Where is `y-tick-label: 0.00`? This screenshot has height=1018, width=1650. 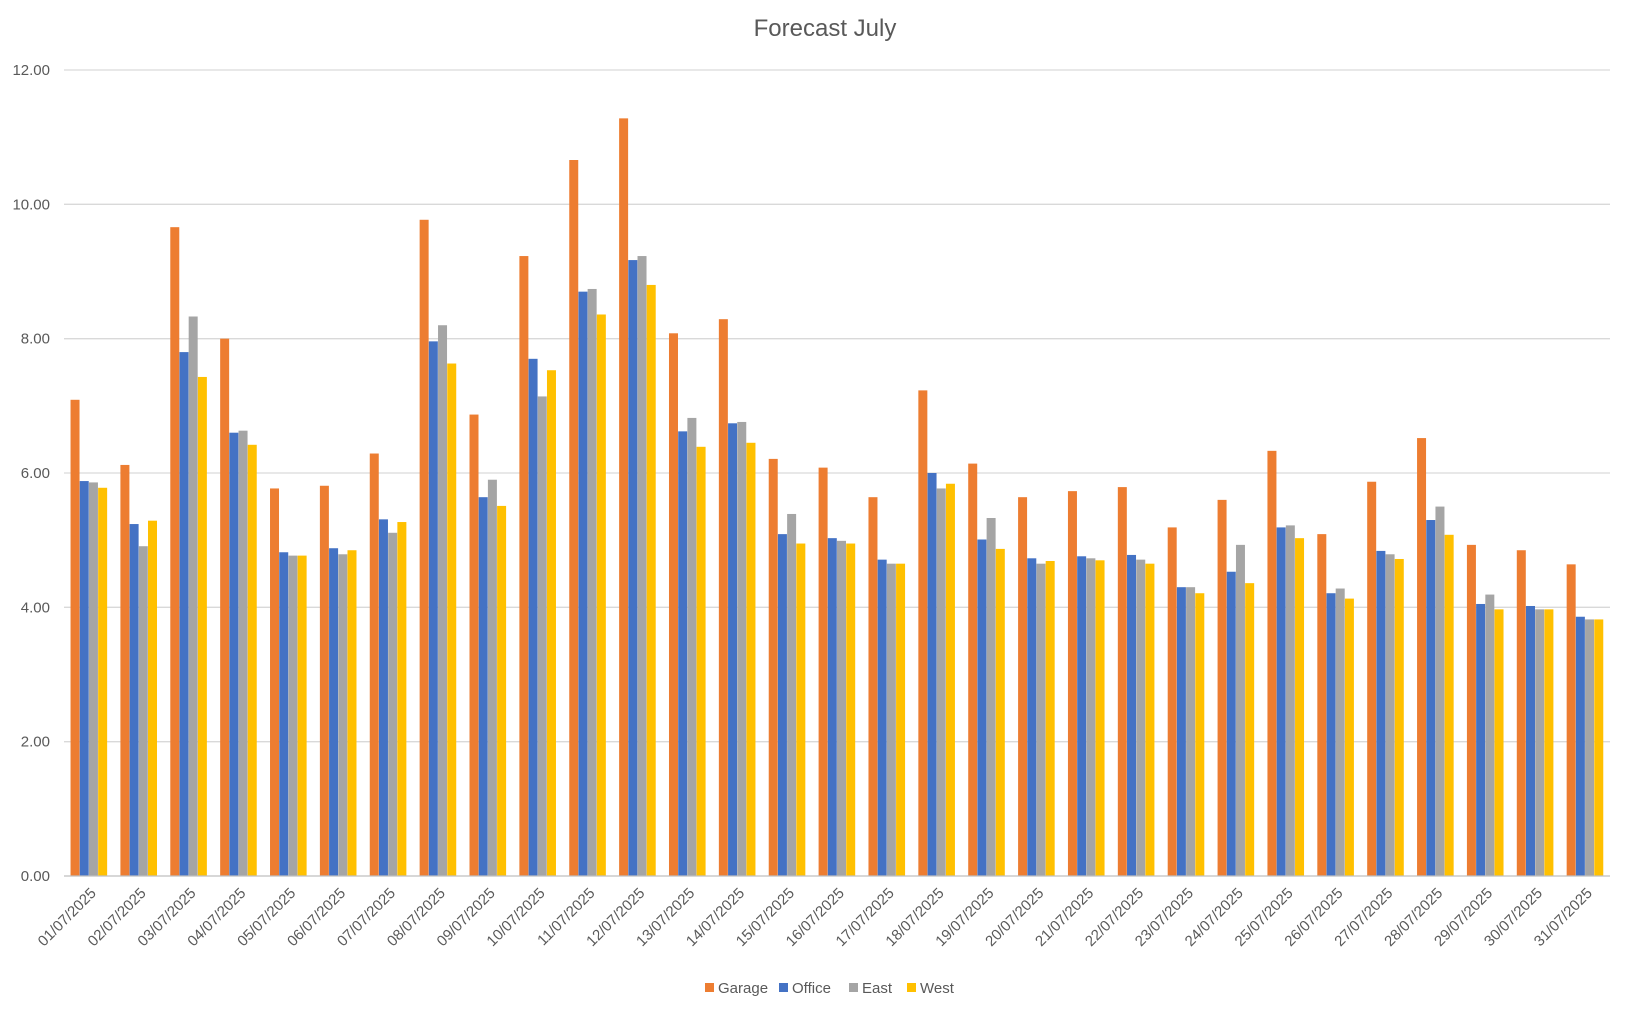 y-tick-label: 0.00 is located at coordinates (35, 876).